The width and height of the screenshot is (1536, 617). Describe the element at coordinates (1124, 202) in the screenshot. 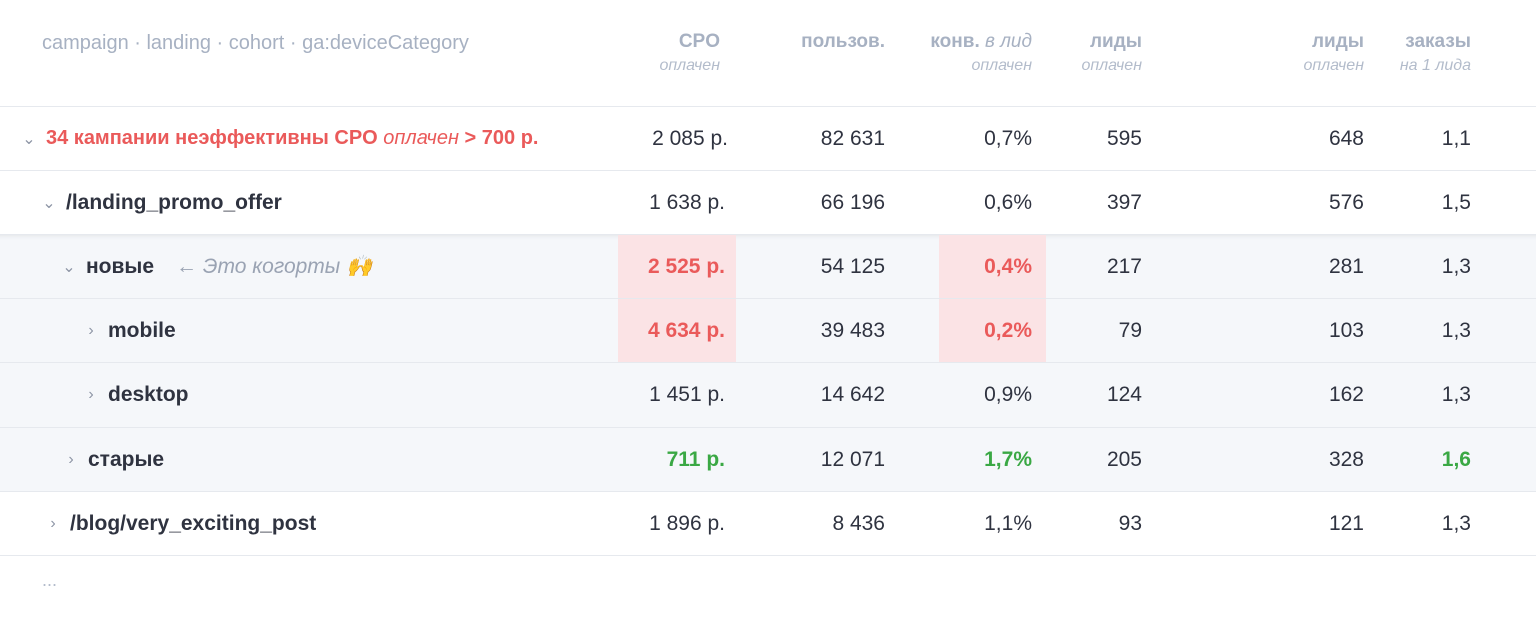

I see `cell-leads-paid: 397` at that location.